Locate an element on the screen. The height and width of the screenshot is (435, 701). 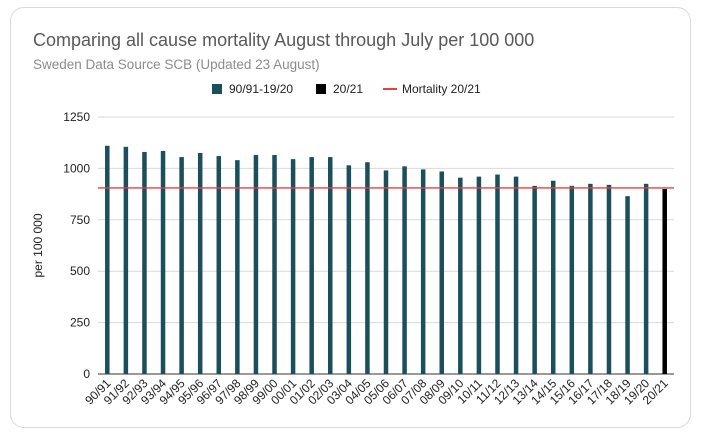
y-tick-label: 500 is located at coordinates (80, 271).